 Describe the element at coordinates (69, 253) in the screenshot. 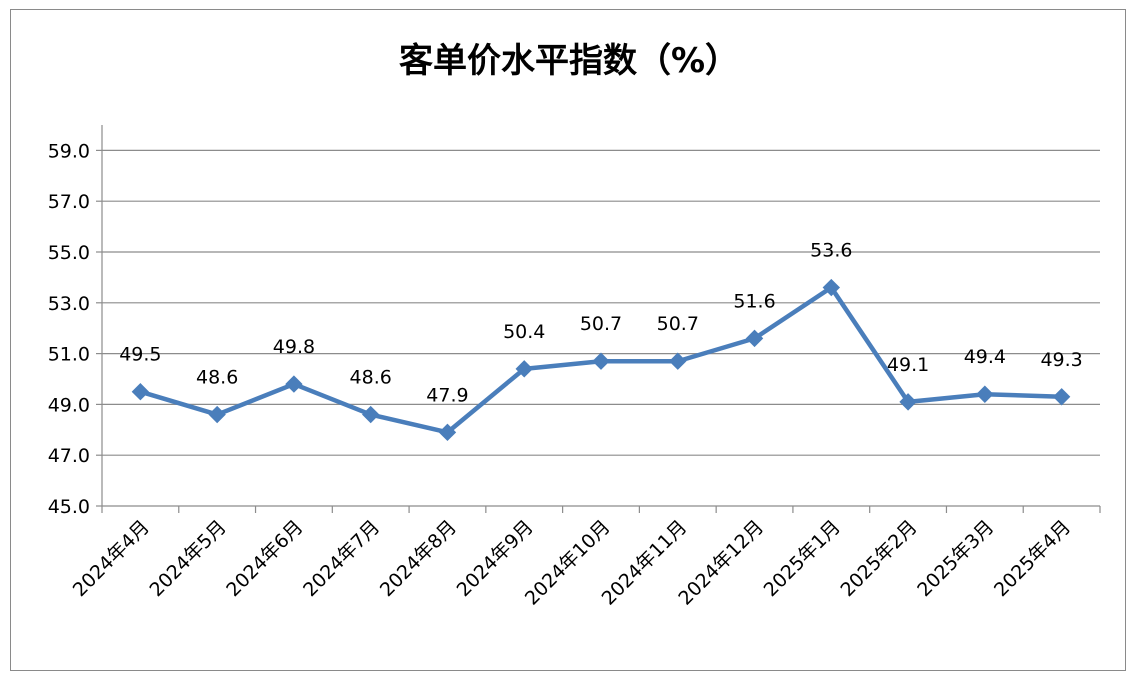

I see `y-tick-label-5: 55.0` at that location.